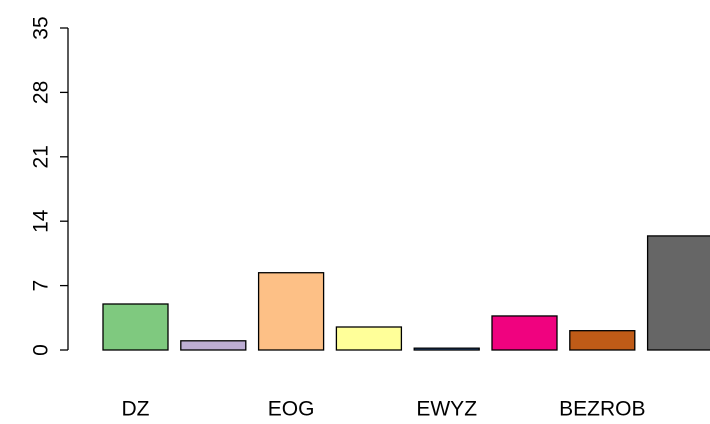 This screenshot has width=710, height=424. I want to click on y-tick-label: 21, so click(41, 156).